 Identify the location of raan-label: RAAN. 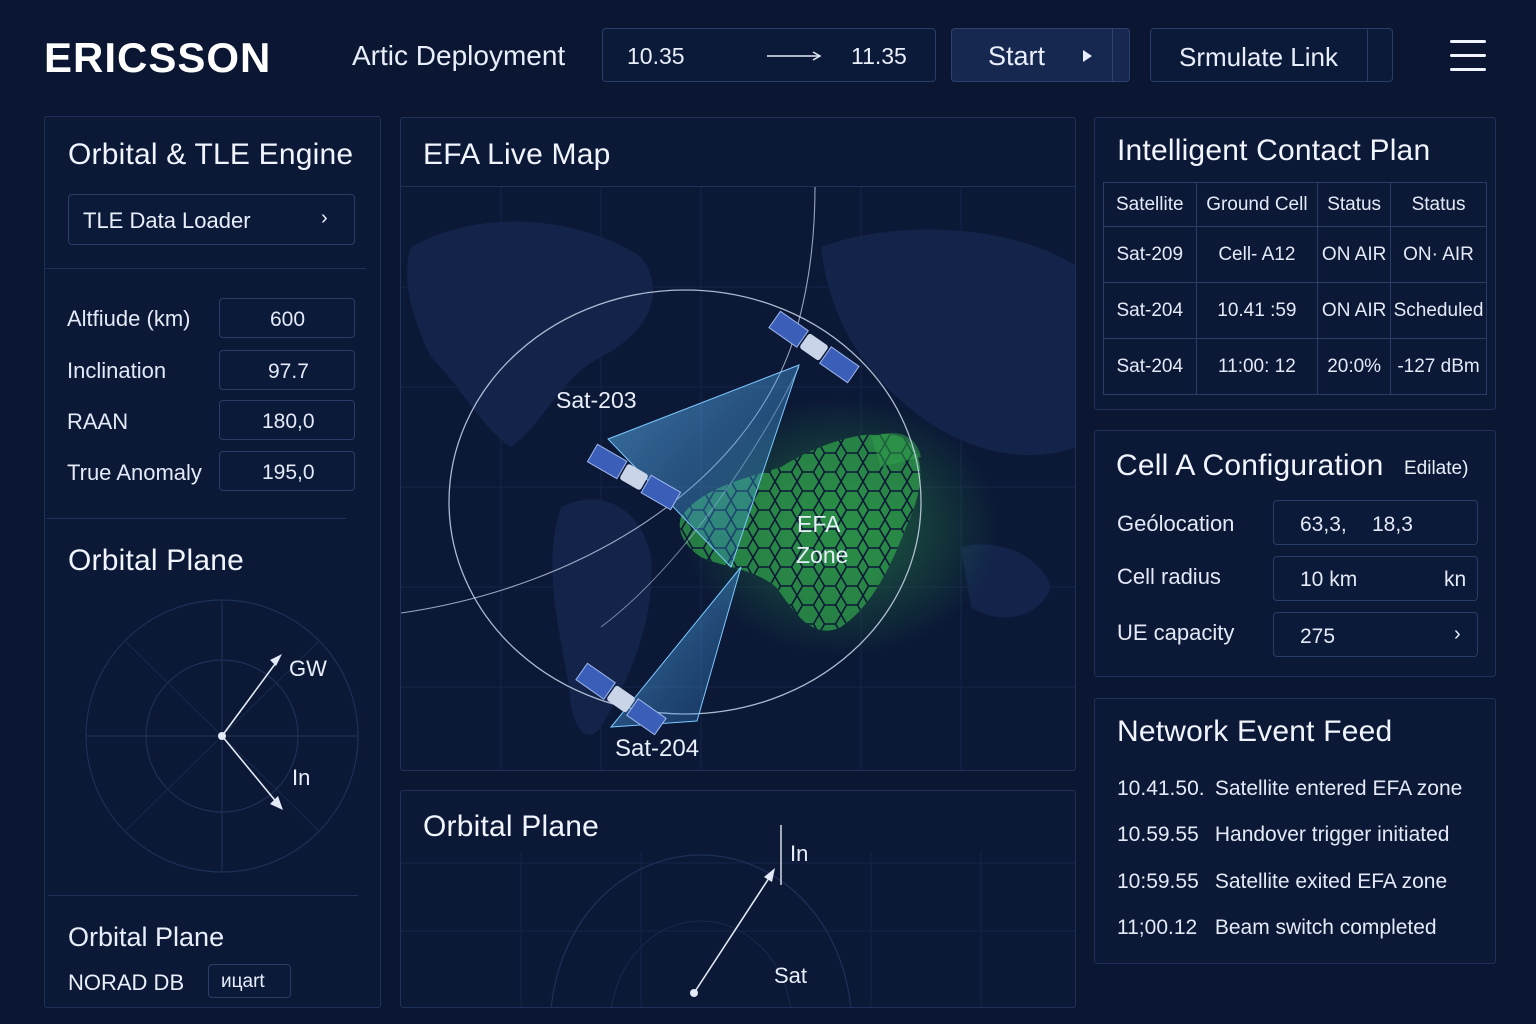
(98, 421).